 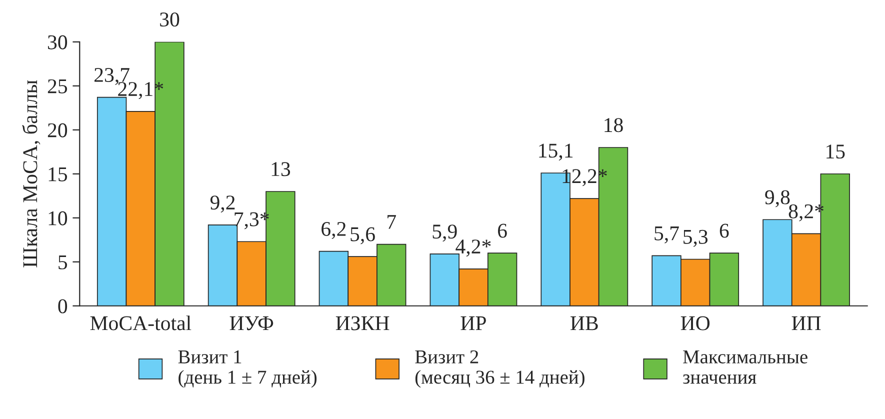 What do you see at coordinates (392, 222) in the screenshot?
I see `data-label: 7` at bounding box center [392, 222].